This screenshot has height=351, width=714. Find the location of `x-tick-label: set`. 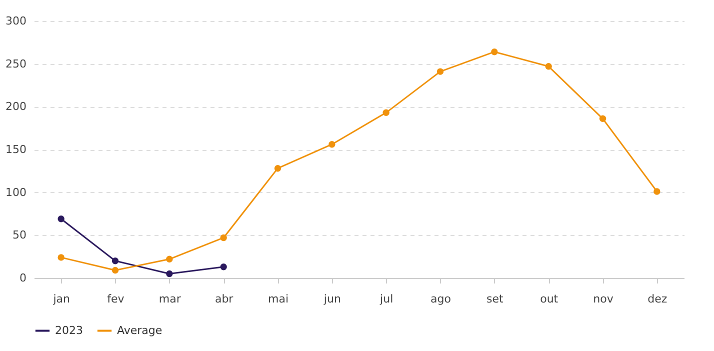

x-tick-label: set is located at coordinates (495, 299).